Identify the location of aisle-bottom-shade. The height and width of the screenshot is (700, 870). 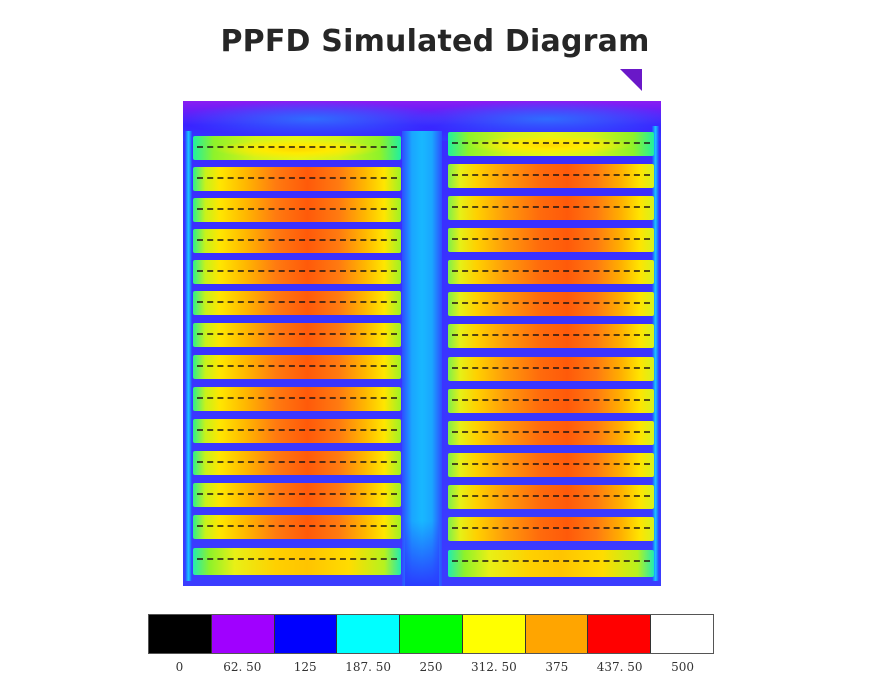
(422, 553).